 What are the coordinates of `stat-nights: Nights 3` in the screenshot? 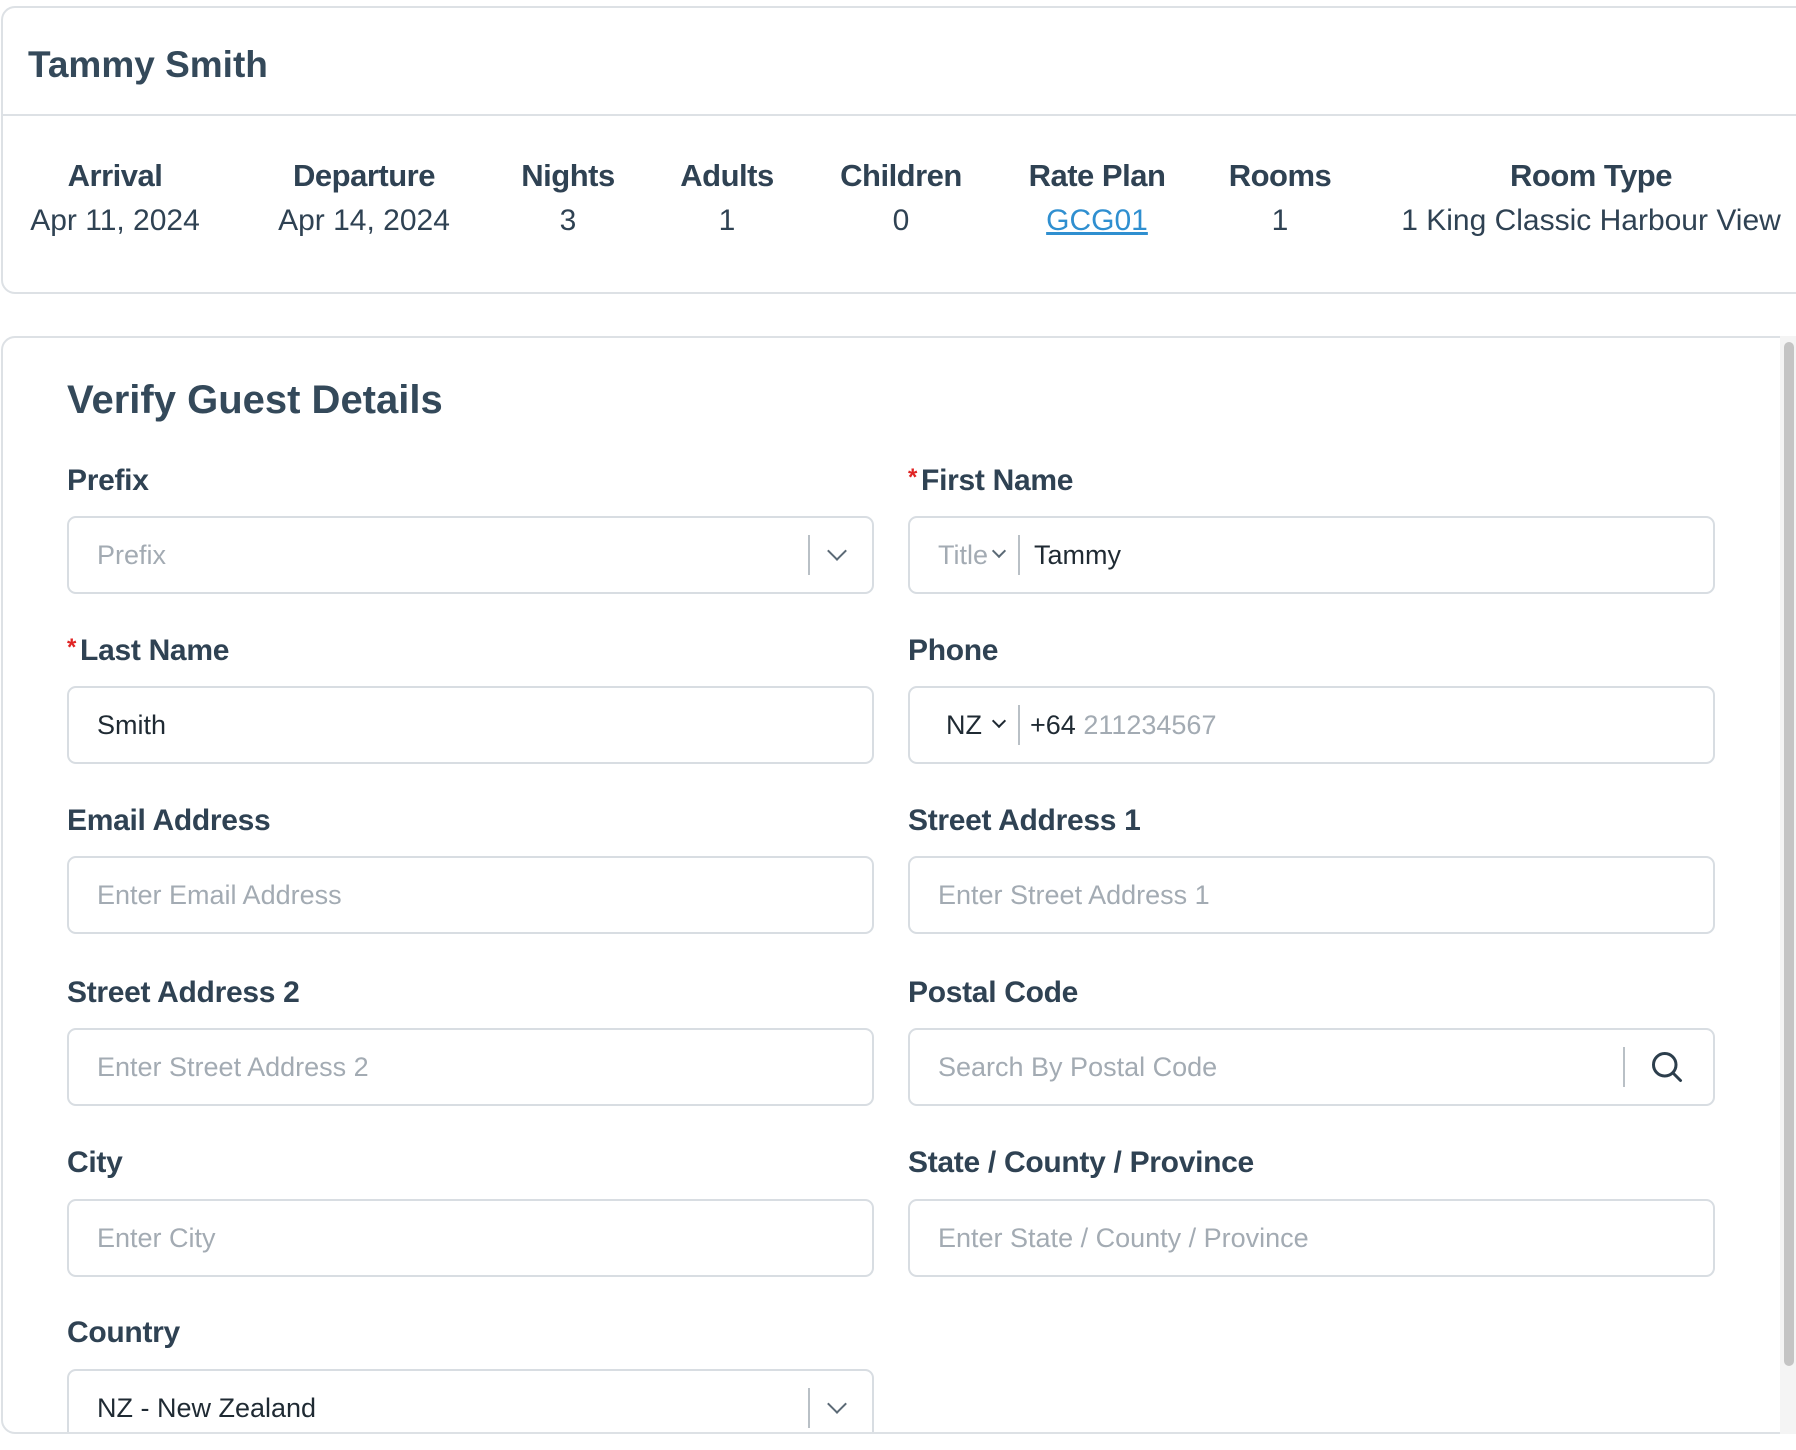 It's located at (568, 198).